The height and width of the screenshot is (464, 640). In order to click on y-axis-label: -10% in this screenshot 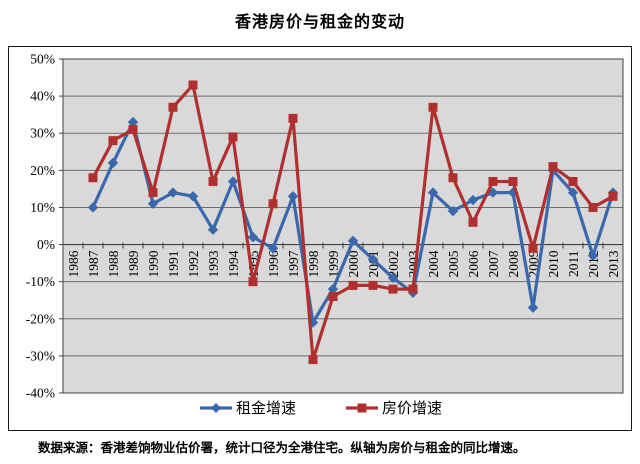, I will do `click(40, 281)`.